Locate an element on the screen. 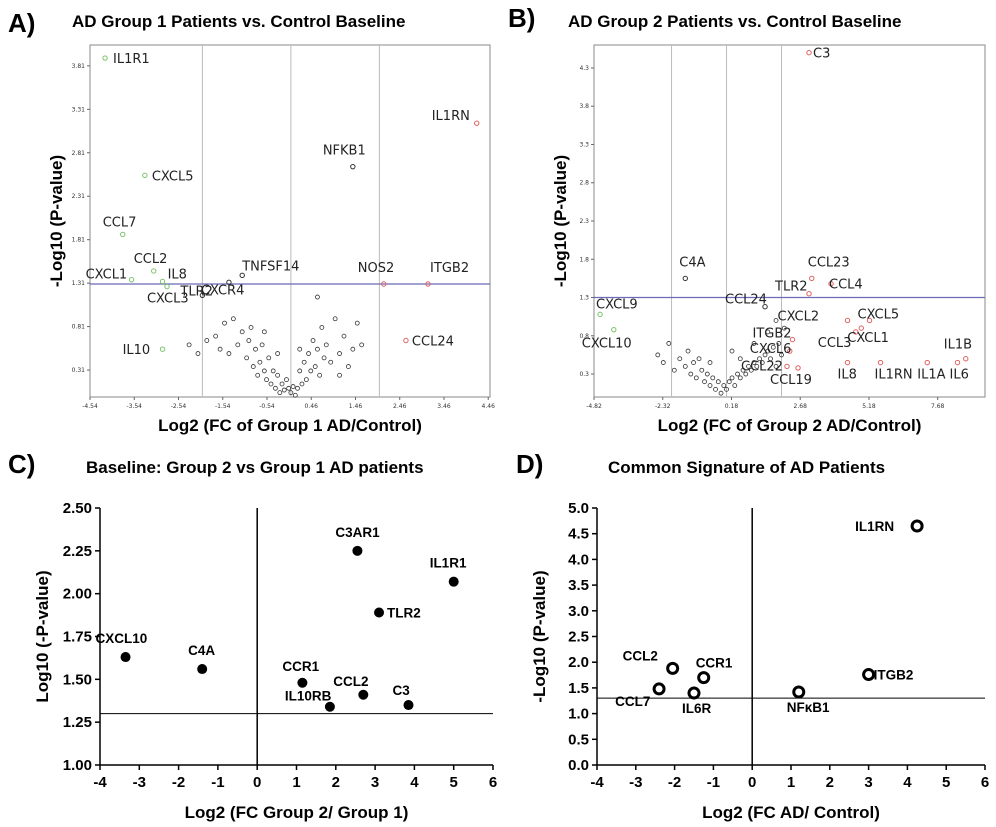  gene-point-il1r1 is located at coordinates (105, 58).